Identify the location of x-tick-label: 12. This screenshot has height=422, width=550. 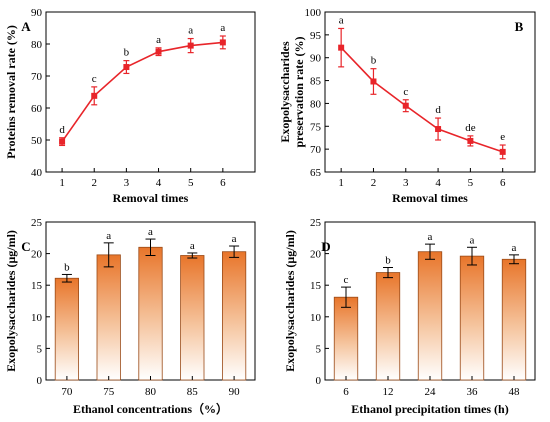
(388, 392).